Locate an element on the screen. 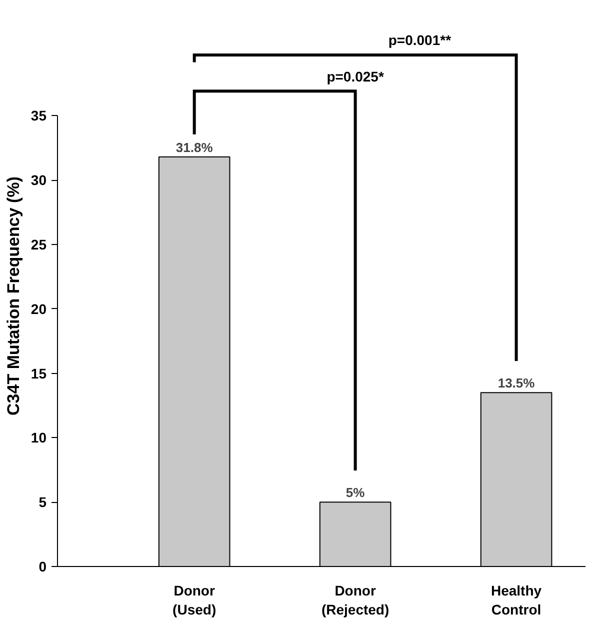 The image size is (610, 628). y-tick-label: 20 is located at coordinates (38, 308).